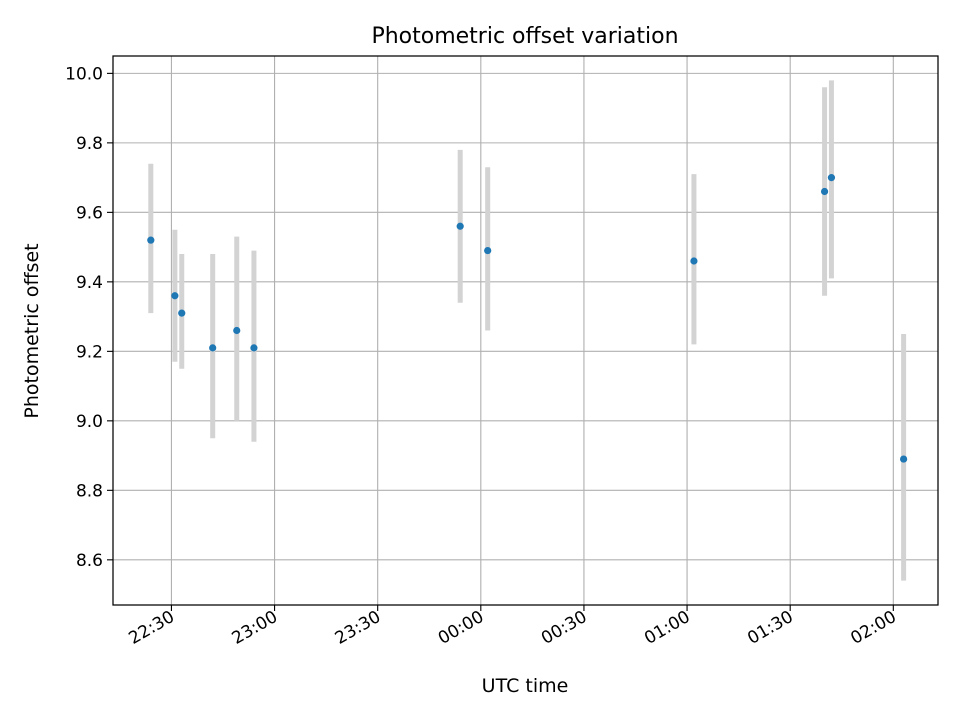 Image resolution: width=960 pixels, height=720 pixels. Describe the element at coordinates (89, 213) in the screenshot. I see `y-tick-label: 9.6` at that location.